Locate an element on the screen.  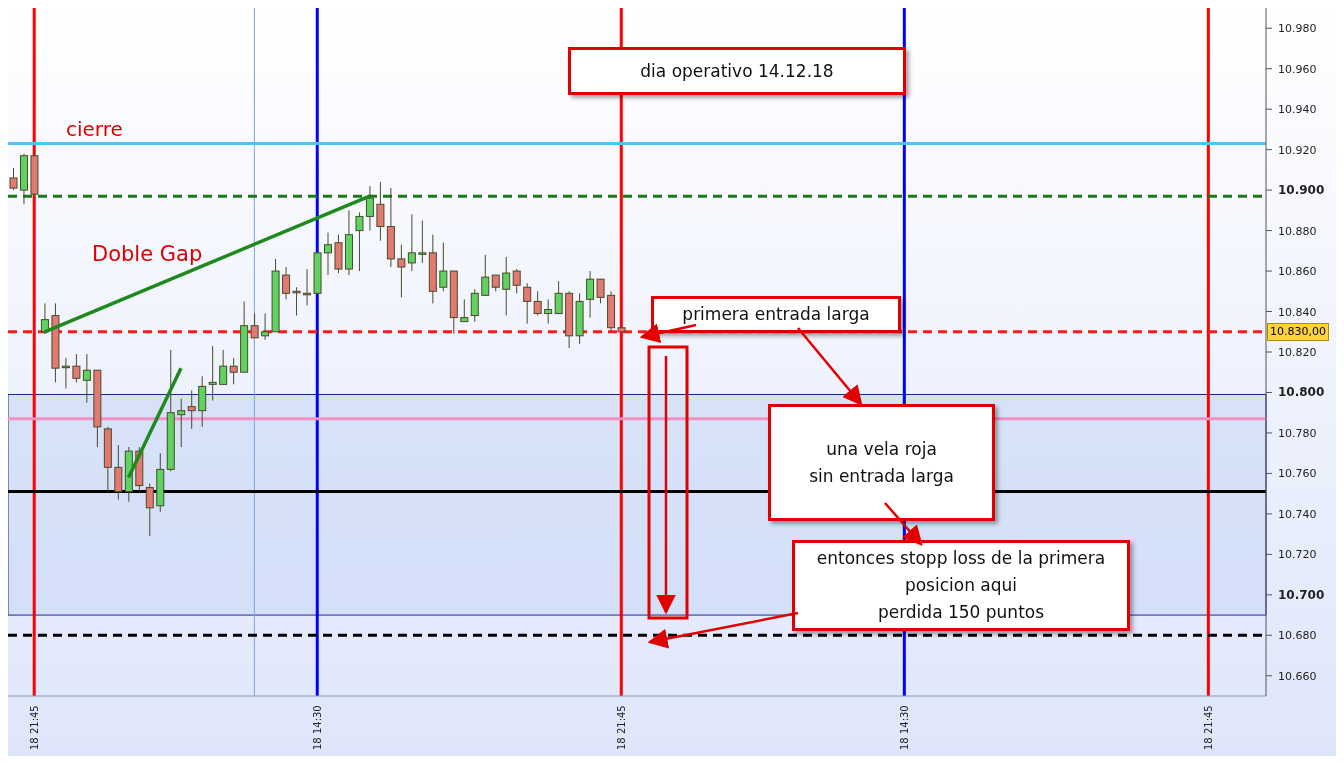
y-tick-label: 10.980 is located at coordinates (1297, 29).